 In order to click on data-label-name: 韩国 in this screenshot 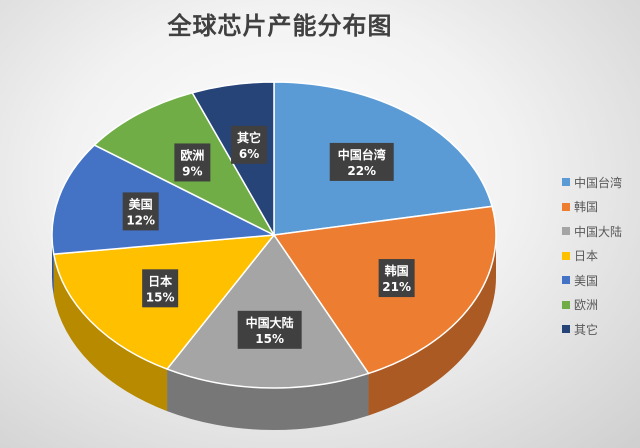, I will do `click(397, 270)`.